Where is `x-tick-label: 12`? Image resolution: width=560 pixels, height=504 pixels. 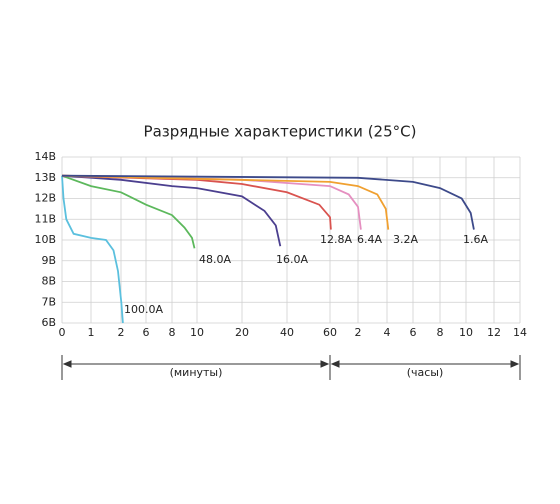
x-tick-label: 12 is located at coordinates (494, 332).